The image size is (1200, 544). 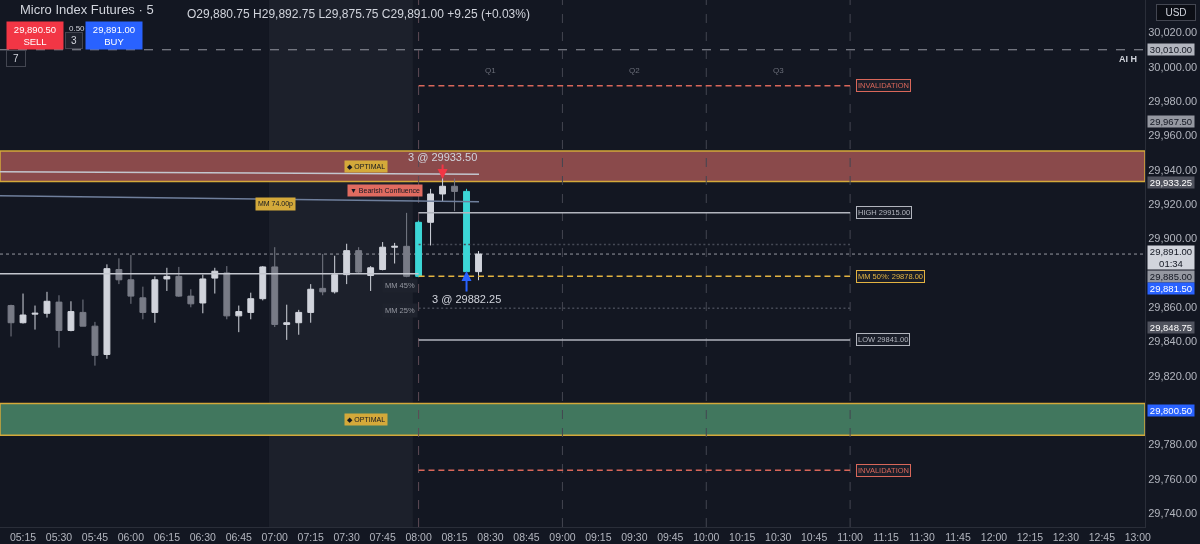 I want to click on x-tick-label: 11:15, so click(x=886, y=536).